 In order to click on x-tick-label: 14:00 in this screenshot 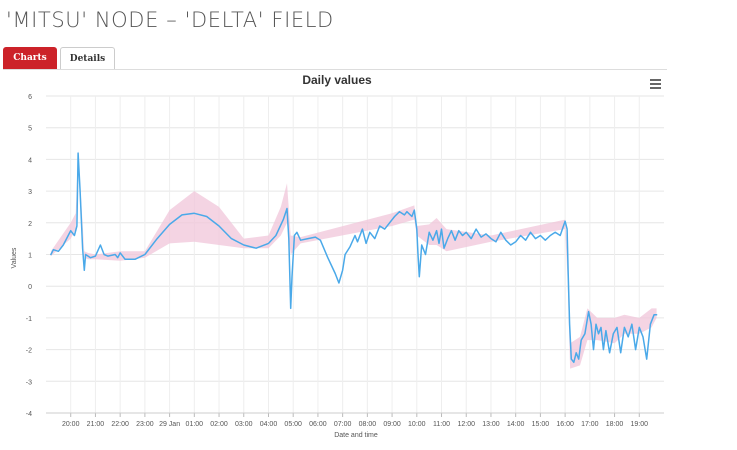, I will do `click(516, 424)`.